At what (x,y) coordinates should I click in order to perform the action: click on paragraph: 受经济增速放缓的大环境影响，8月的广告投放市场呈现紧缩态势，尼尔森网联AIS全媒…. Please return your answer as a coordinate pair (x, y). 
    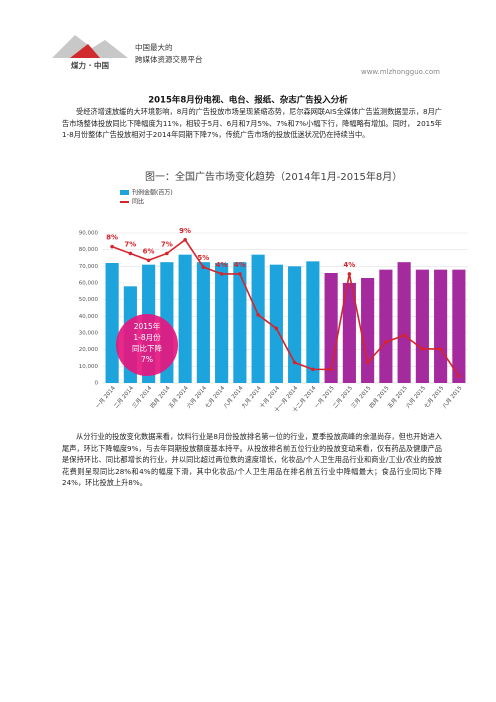
    Looking at the image, I should click on (252, 123).